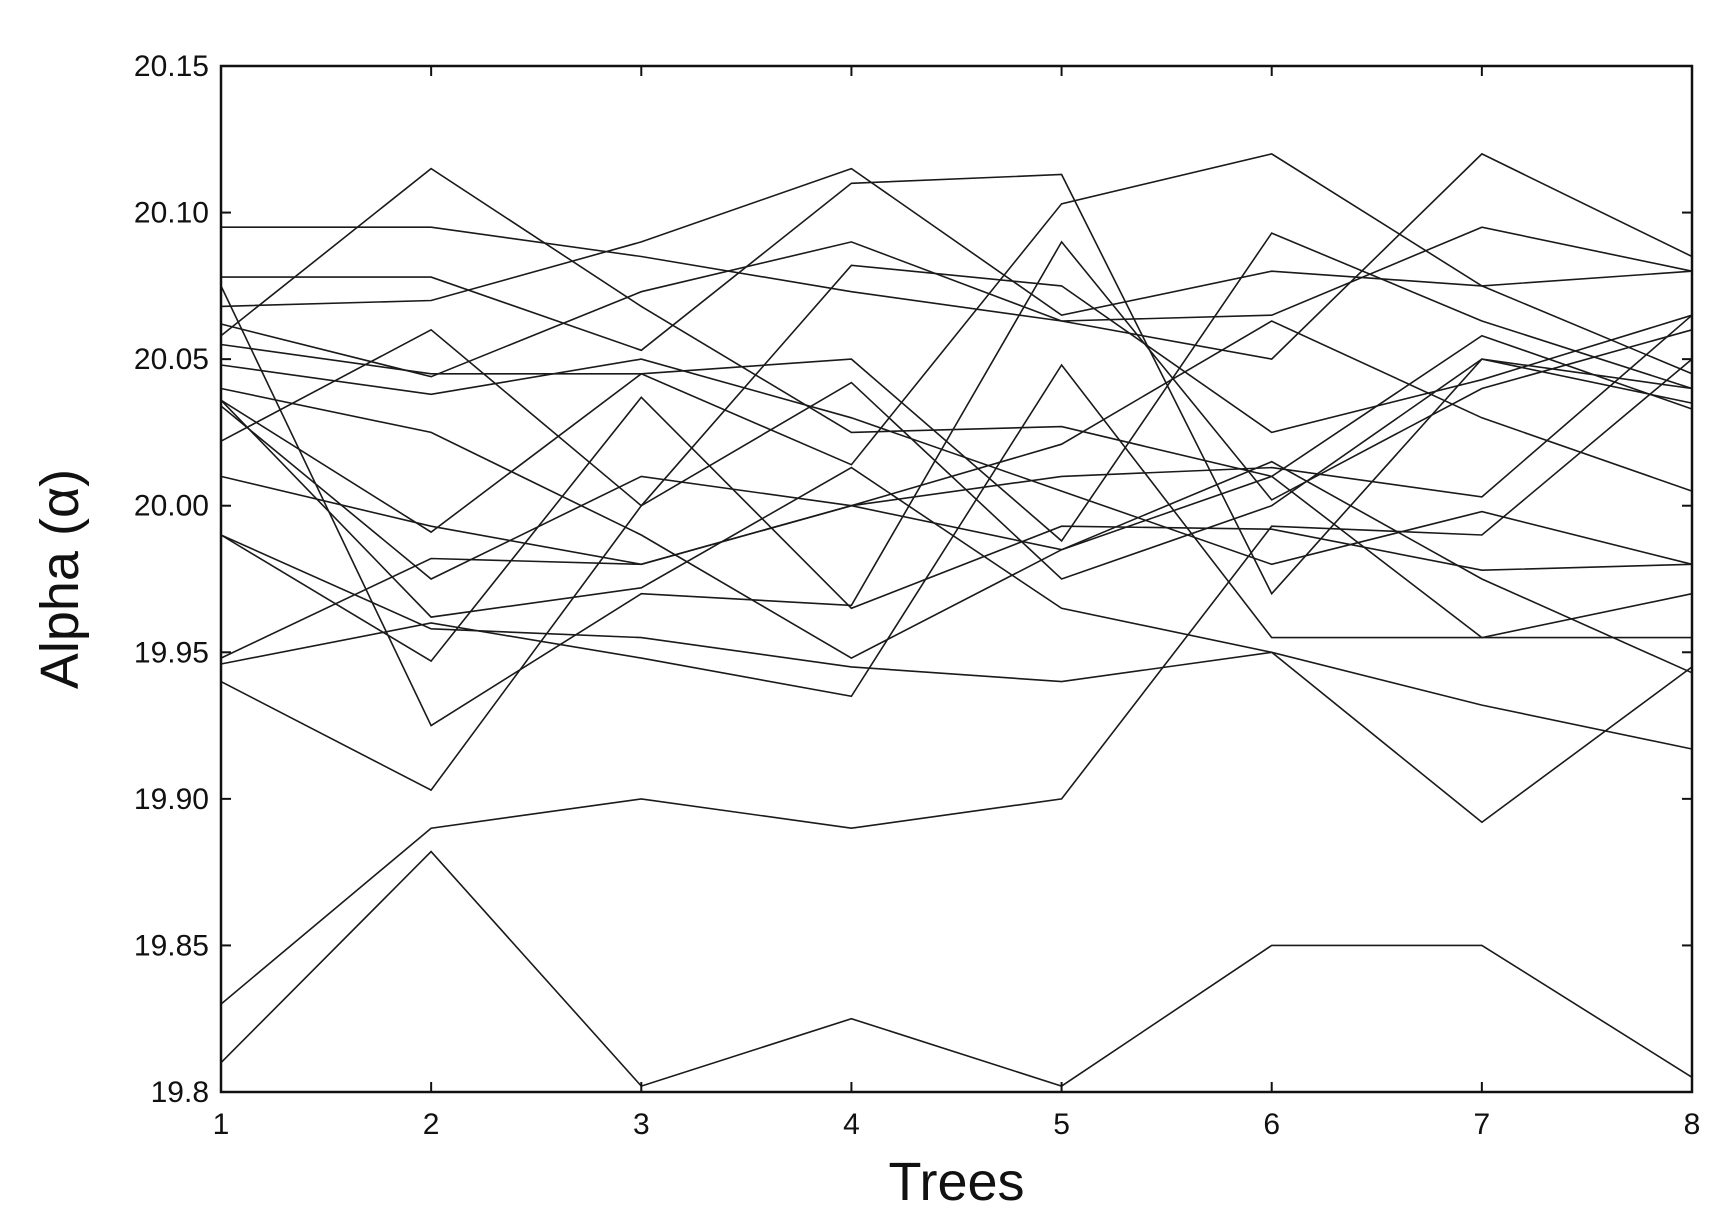 The height and width of the screenshot is (1228, 1735). Describe the element at coordinates (171, 66) in the screenshot. I see `y-tick-label: 20.15` at that location.